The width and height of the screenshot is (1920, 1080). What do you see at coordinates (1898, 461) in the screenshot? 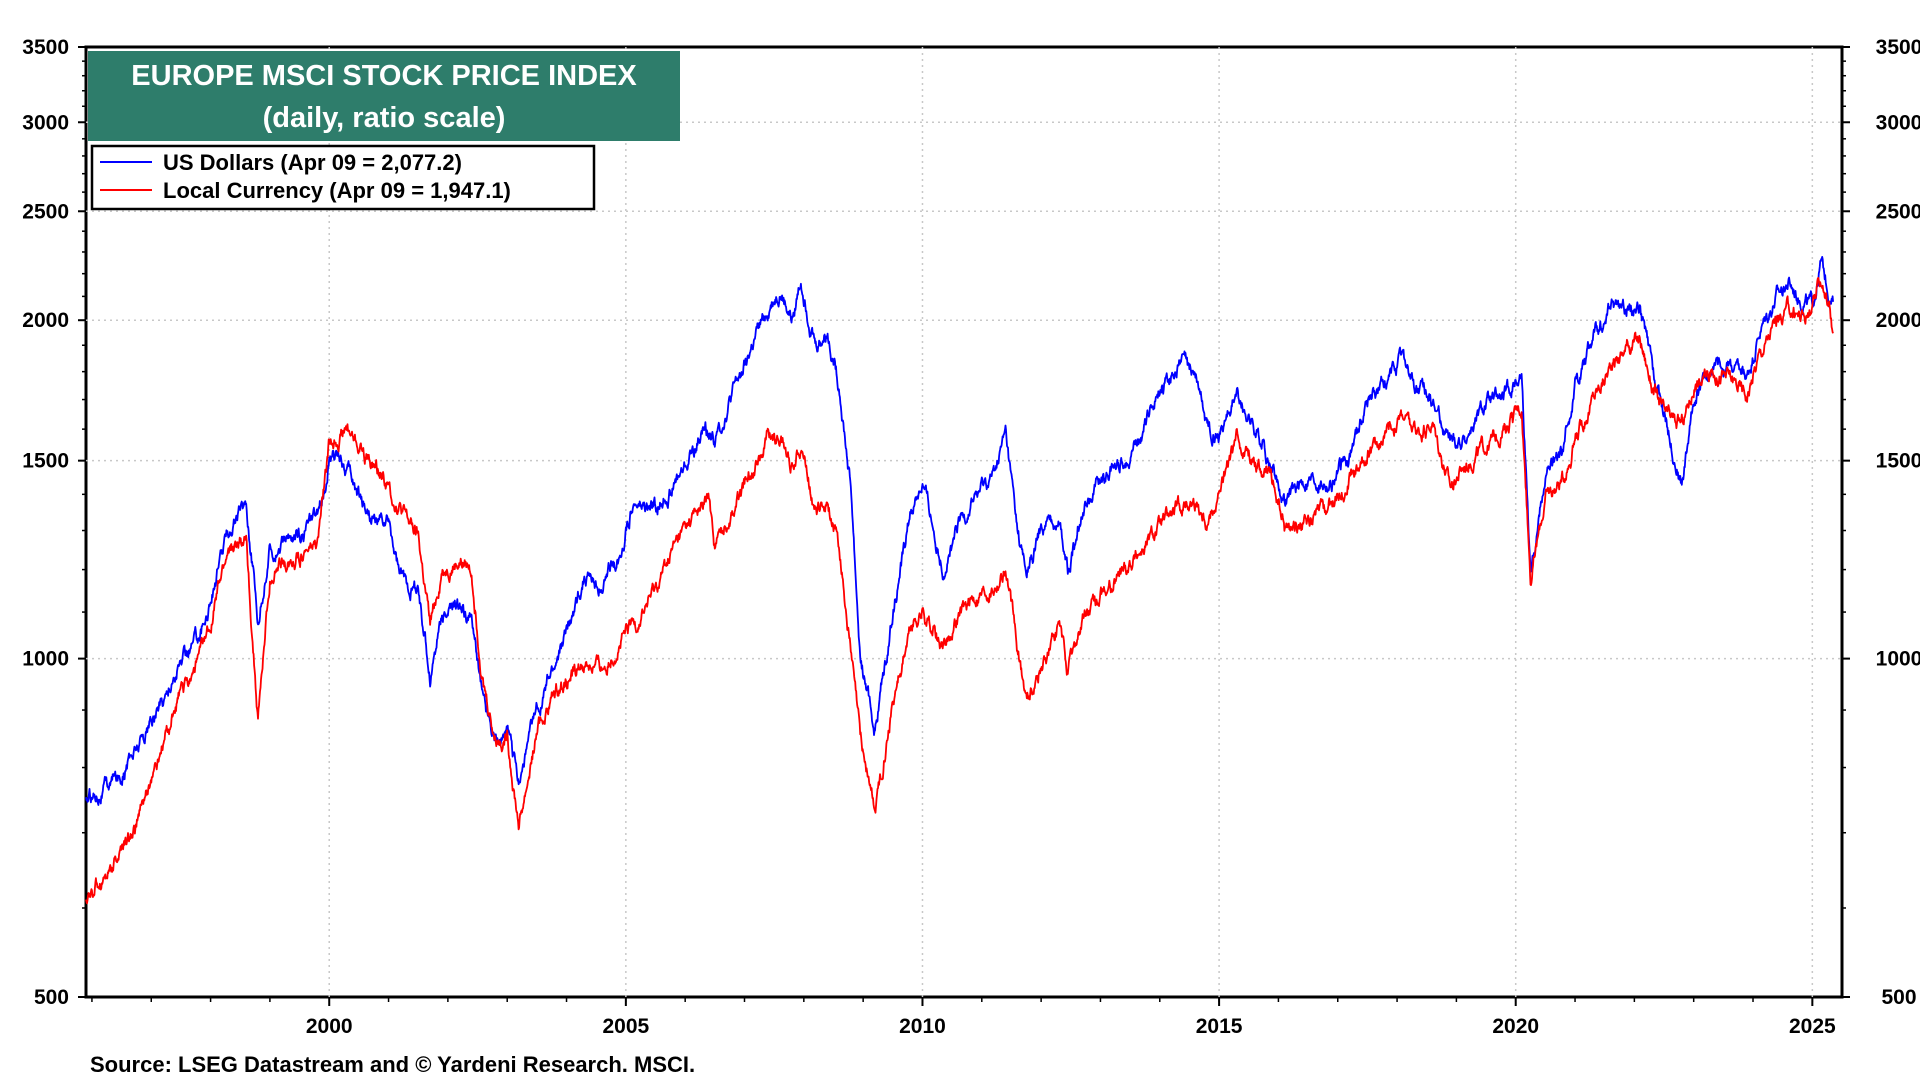
I see `y-tick-label-right: 1500` at bounding box center [1898, 461].